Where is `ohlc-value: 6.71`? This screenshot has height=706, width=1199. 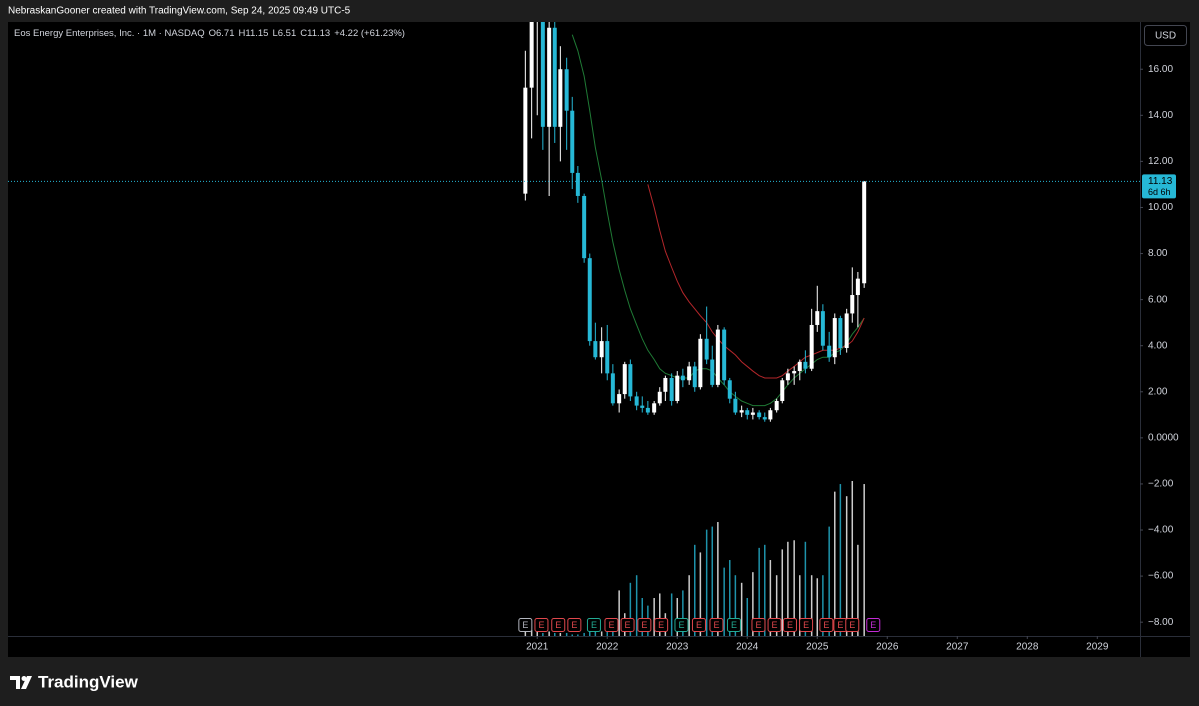 ohlc-value: 6.71 is located at coordinates (225, 33).